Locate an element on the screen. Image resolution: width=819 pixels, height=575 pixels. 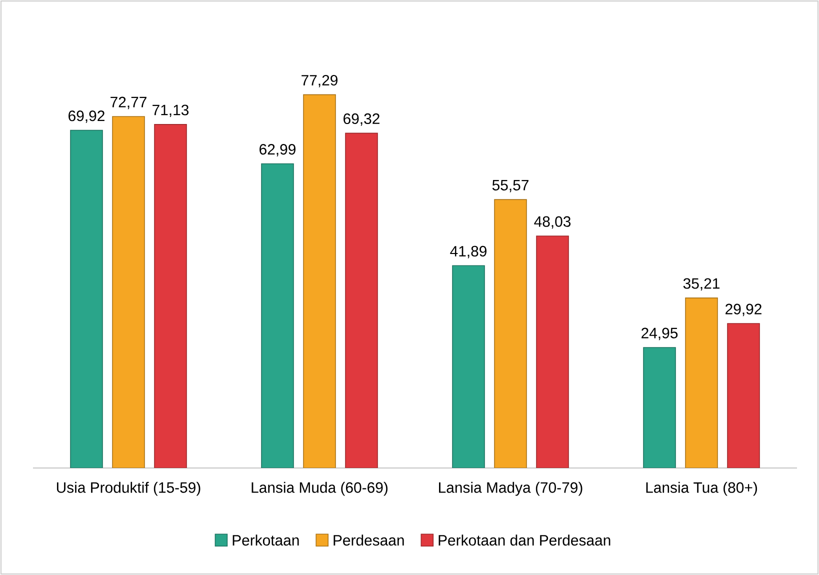
data-label: 69,92 is located at coordinates (86, 116).